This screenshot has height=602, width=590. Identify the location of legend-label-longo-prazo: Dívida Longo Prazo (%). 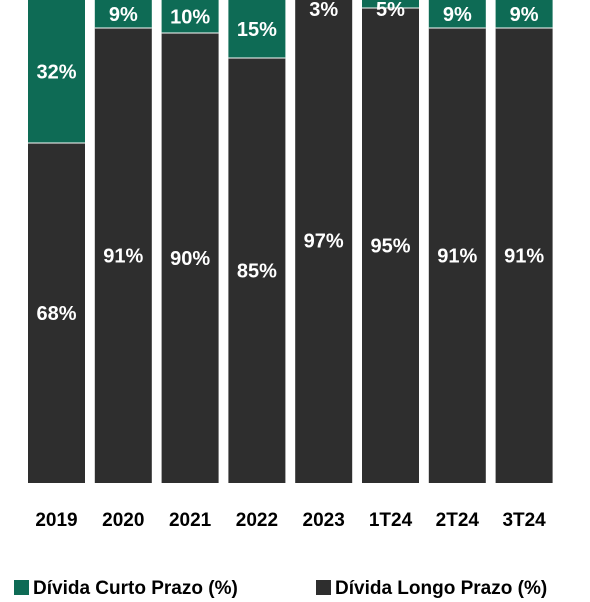
(441, 588).